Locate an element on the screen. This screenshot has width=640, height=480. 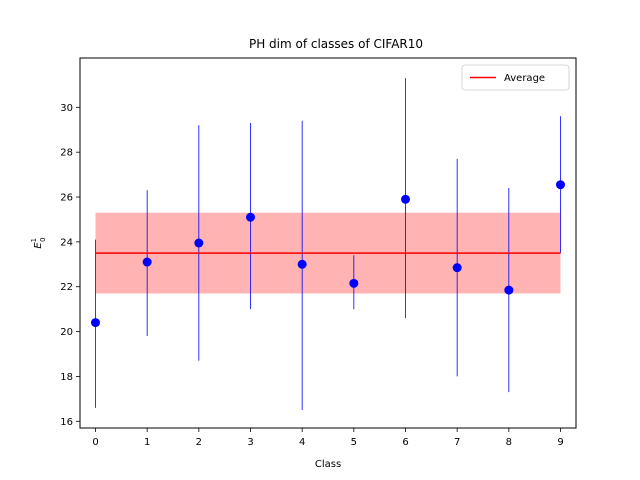
y-axis-label-base: E is located at coordinates (38, 245).